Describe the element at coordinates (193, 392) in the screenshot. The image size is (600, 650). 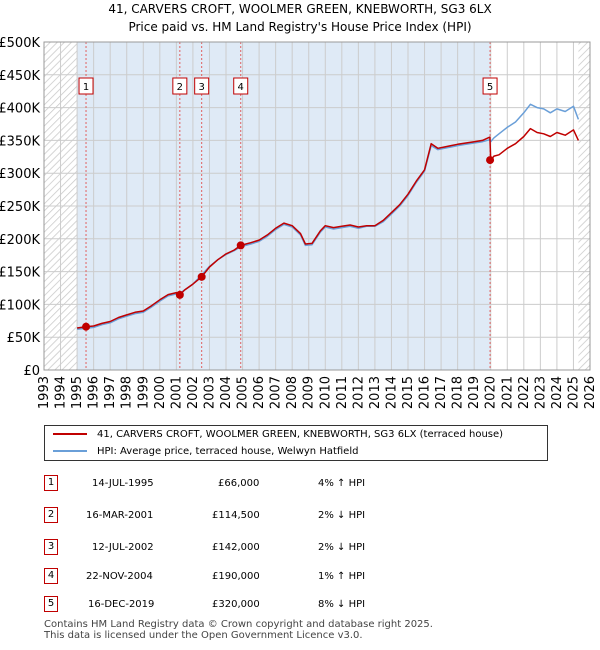
I see `x-tick-label: 2002` at that location.